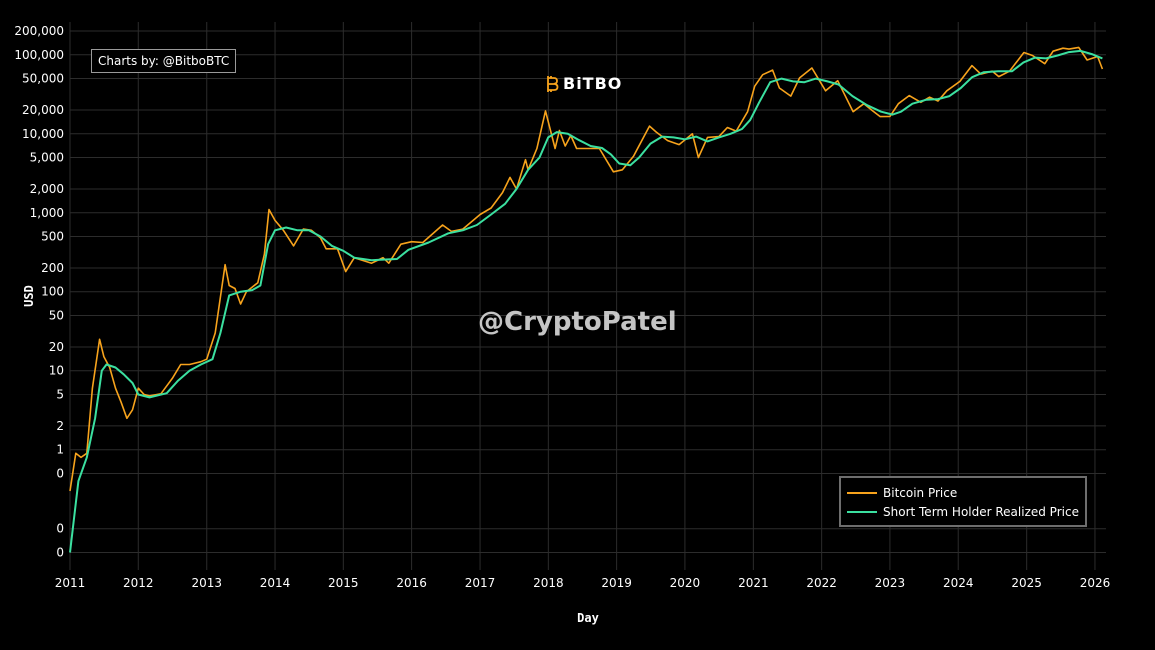  I want to click on y-tick-label: 2,000, so click(47, 189).